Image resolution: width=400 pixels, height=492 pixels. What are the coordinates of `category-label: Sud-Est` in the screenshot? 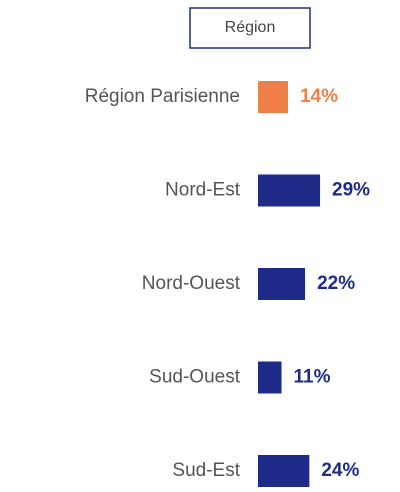 It's located at (206, 470).